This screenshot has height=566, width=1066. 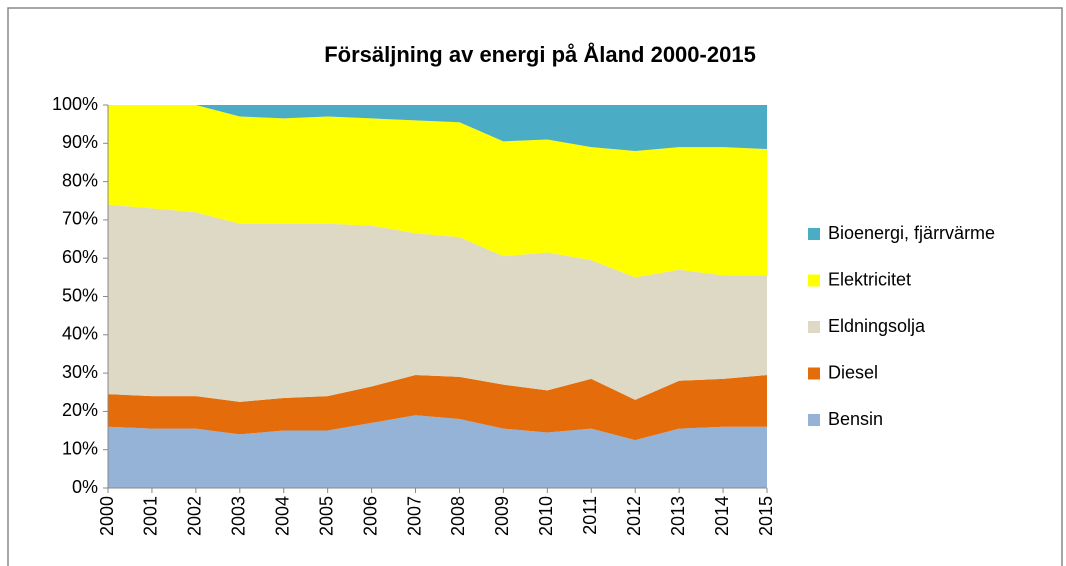 I want to click on x-tick-label: 2003, so click(x=239, y=516).